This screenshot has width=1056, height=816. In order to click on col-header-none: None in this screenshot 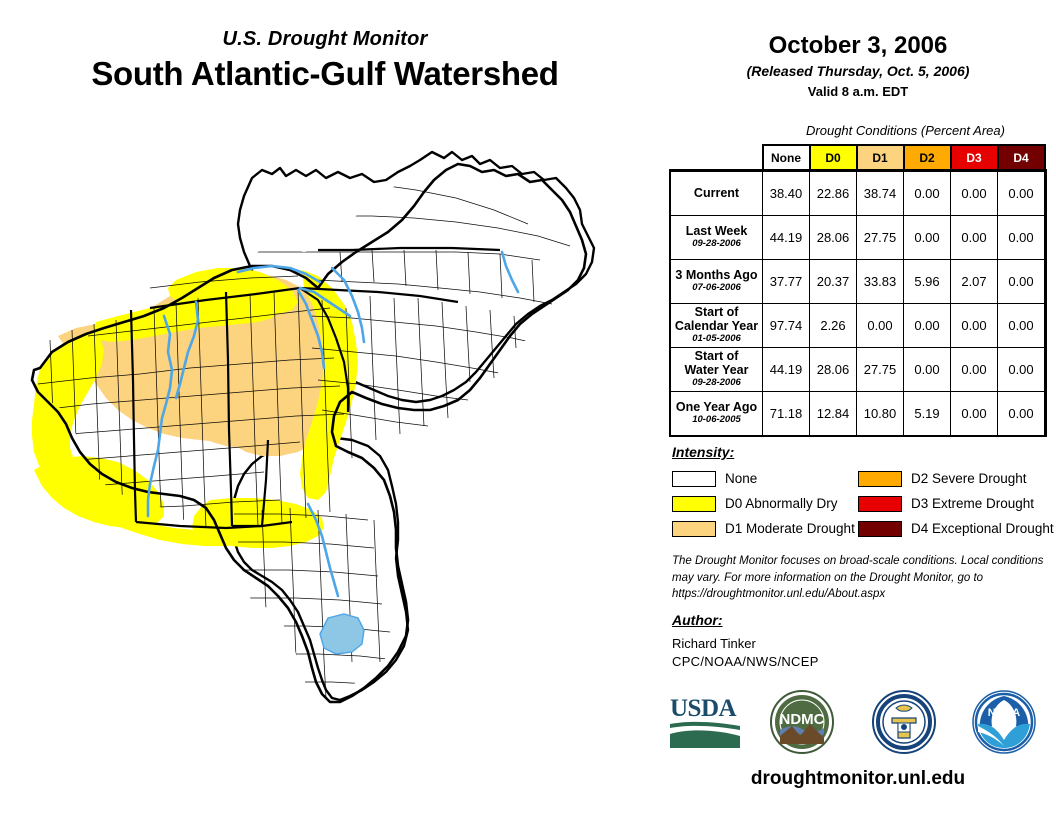, I will do `click(786, 158)`.